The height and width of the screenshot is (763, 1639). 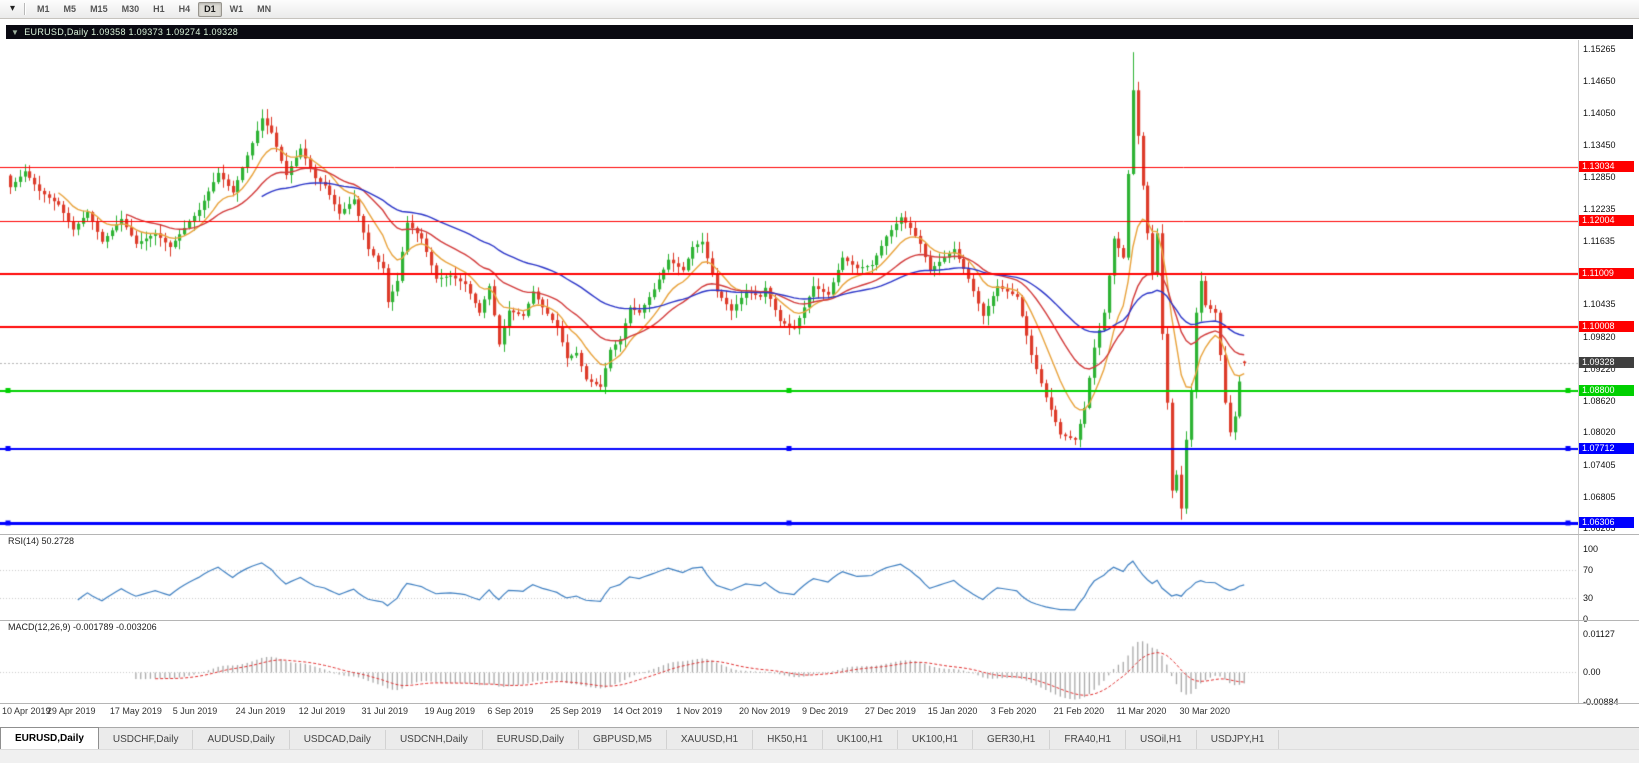 What do you see at coordinates (1606, 327) in the screenshot?
I see `price-line-badge: 1.10008` at bounding box center [1606, 327].